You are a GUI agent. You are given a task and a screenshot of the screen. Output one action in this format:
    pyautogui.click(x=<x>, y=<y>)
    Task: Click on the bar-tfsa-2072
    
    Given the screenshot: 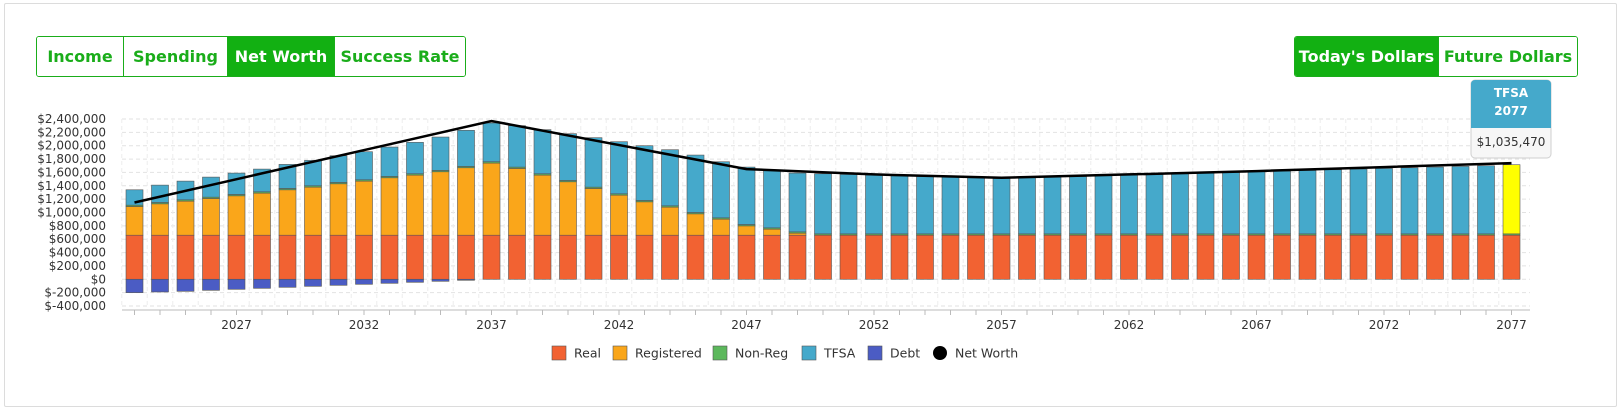 What is the action you would take?
    pyautogui.click(x=1384, y=201)
    